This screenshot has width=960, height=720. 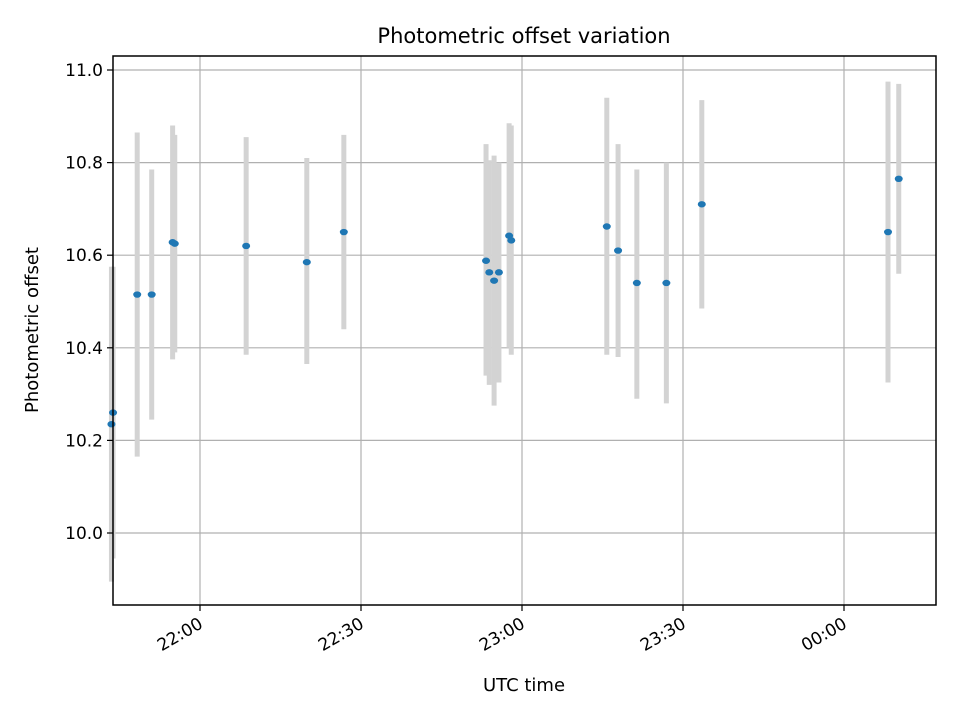 I want to click on y-tick-label: 10.8, so click(x=84, y=164).